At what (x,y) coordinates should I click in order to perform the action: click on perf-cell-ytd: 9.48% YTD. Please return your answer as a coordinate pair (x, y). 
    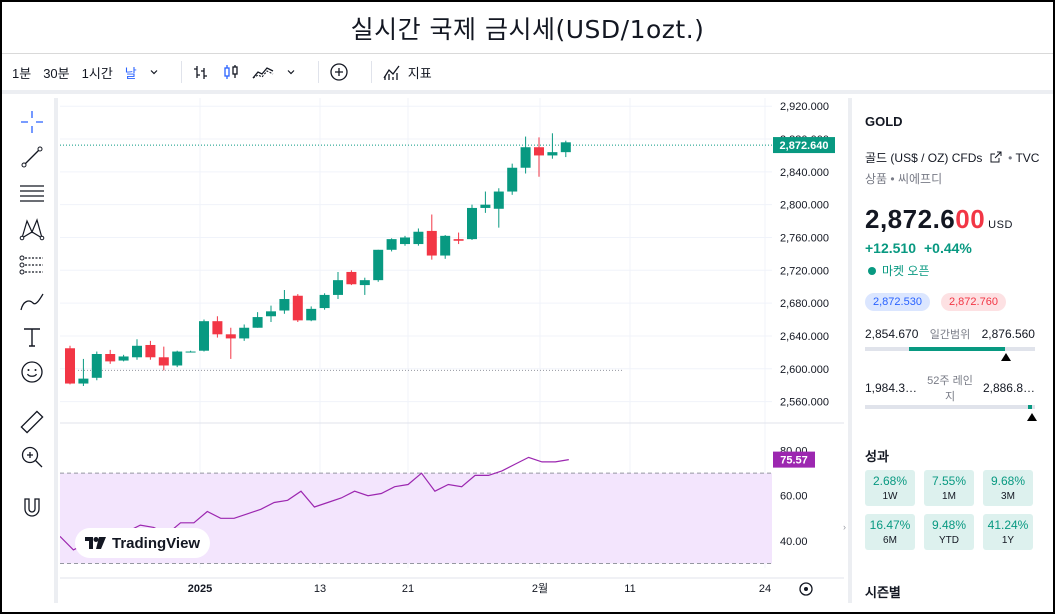
    Looking at the image, I should click on (949, 532).